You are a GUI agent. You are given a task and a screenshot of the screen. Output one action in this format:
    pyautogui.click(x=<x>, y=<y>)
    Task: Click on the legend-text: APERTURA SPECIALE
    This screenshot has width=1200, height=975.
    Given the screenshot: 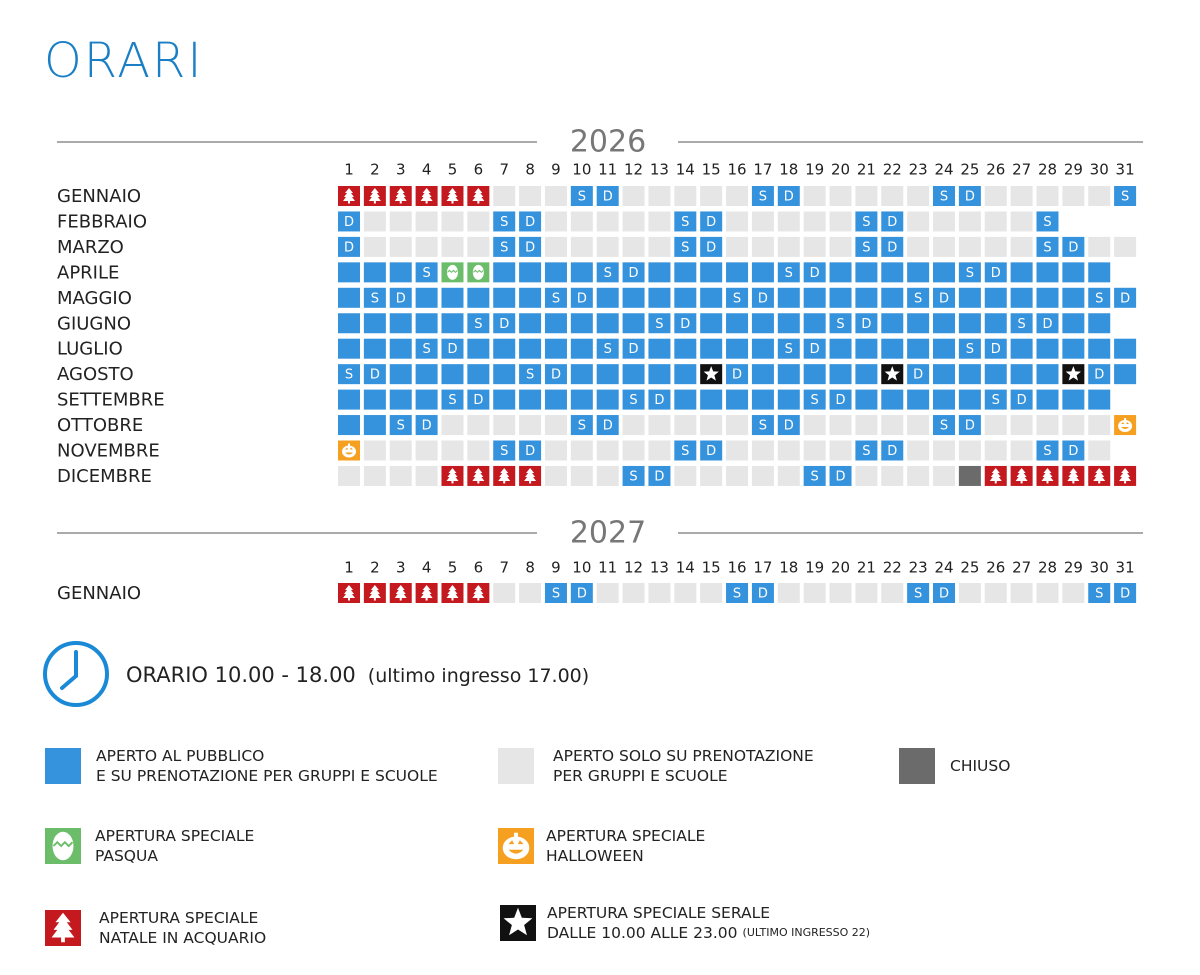 What is the action you would take?
    pyautogui.click(x=625, y=836)
    